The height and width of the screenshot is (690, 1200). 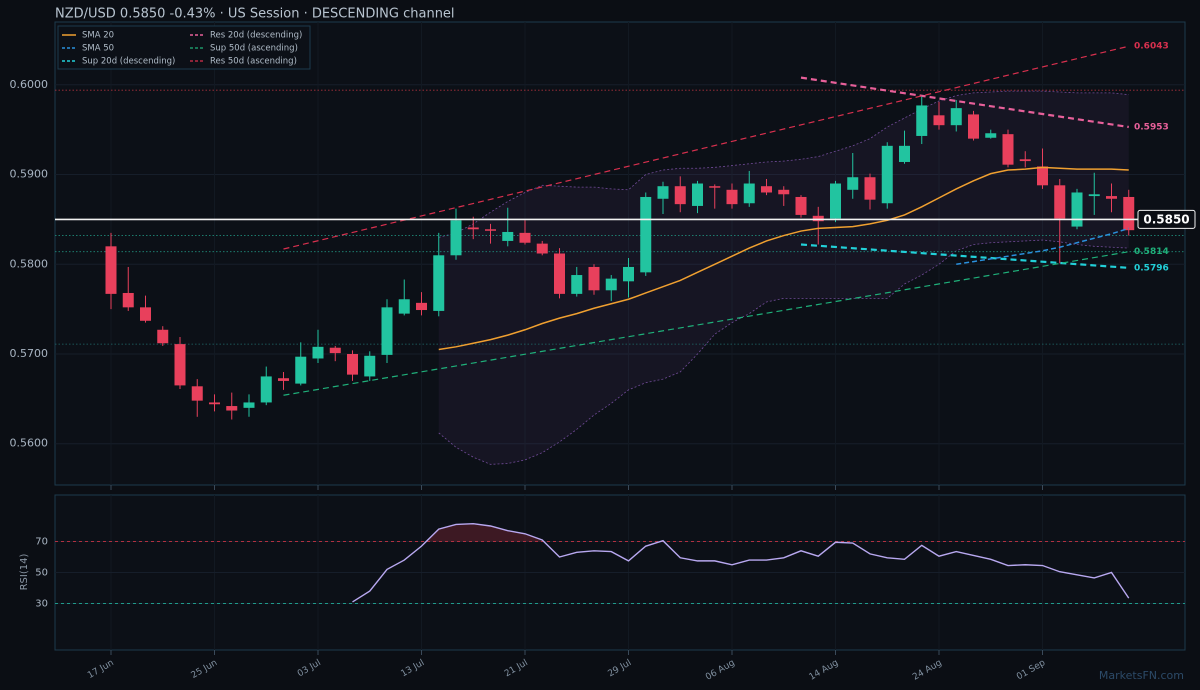 I want to click on trend-label: 0.6043, so click(x=1151, y=47).